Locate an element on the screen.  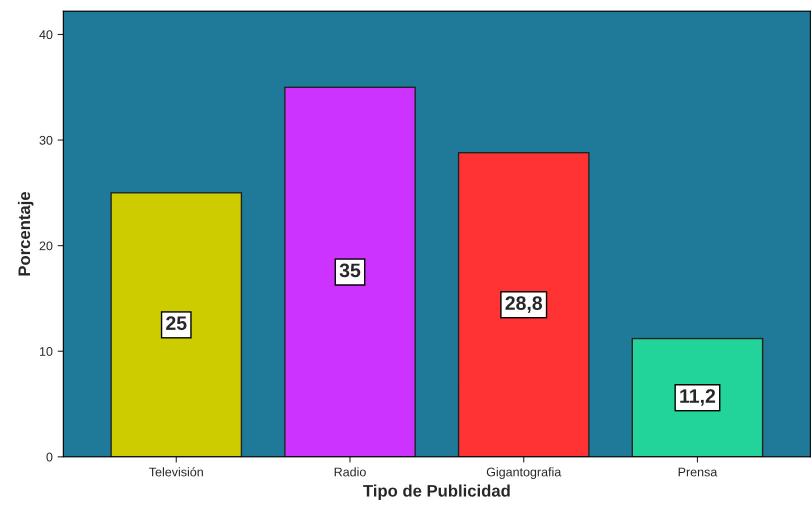
y-tick-label: 0 is located at coordinates (49, 457).